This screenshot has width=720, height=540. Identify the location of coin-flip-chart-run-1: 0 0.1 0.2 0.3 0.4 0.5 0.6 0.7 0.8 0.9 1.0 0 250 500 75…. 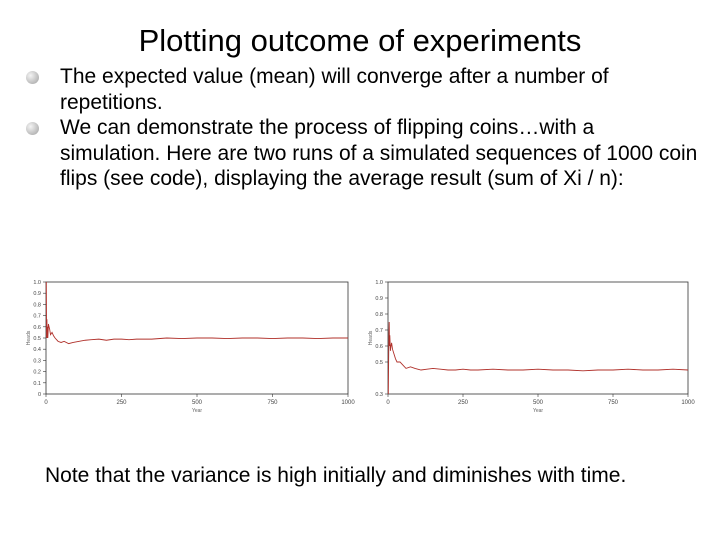
(190, 345).